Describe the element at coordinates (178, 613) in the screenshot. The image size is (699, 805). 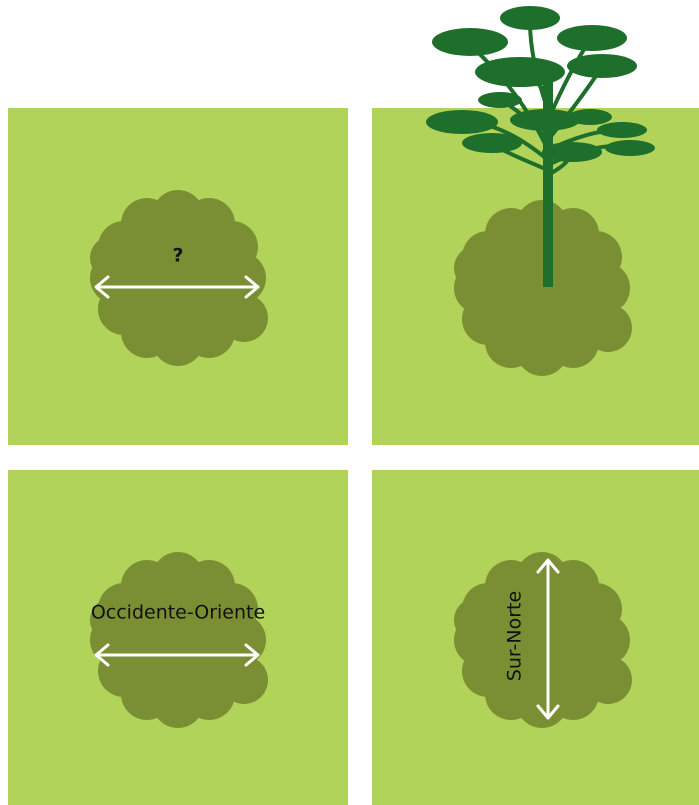
I see `label: Occidente-Oriente` at that location.